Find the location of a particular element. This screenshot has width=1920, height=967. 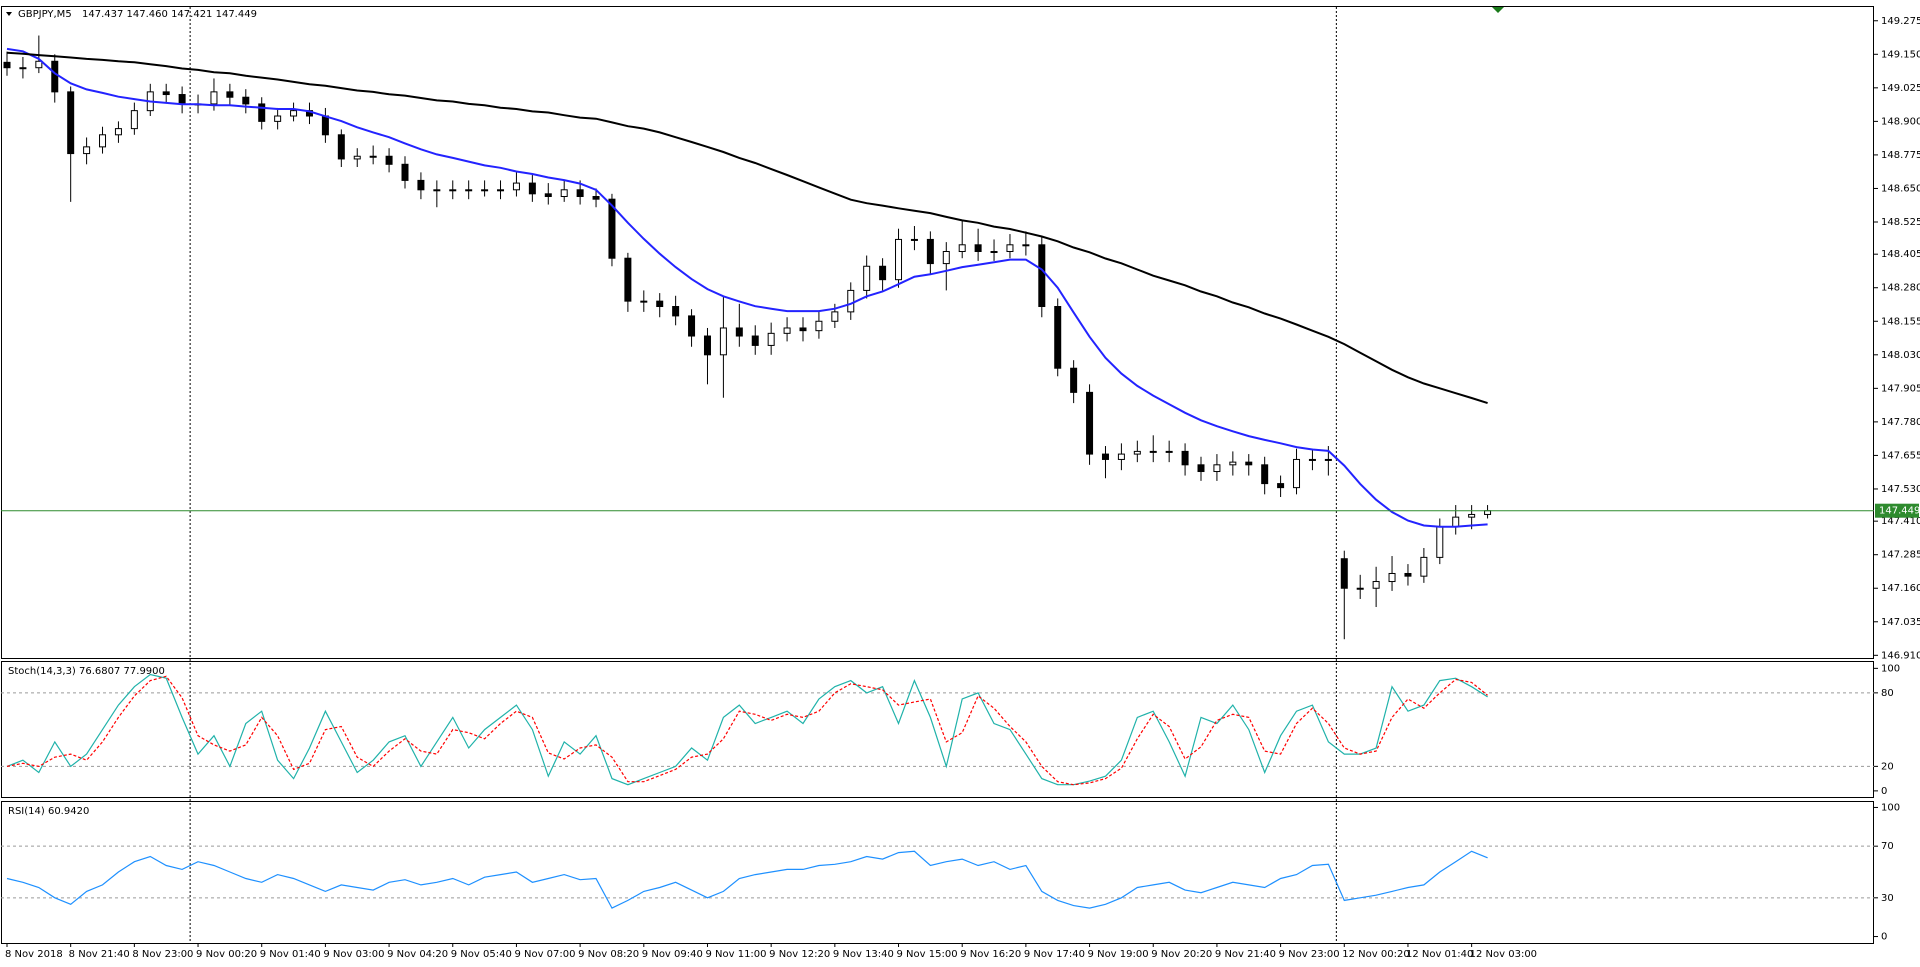

y-tick-label: 147.285 is located at coordinates (1900, 555).